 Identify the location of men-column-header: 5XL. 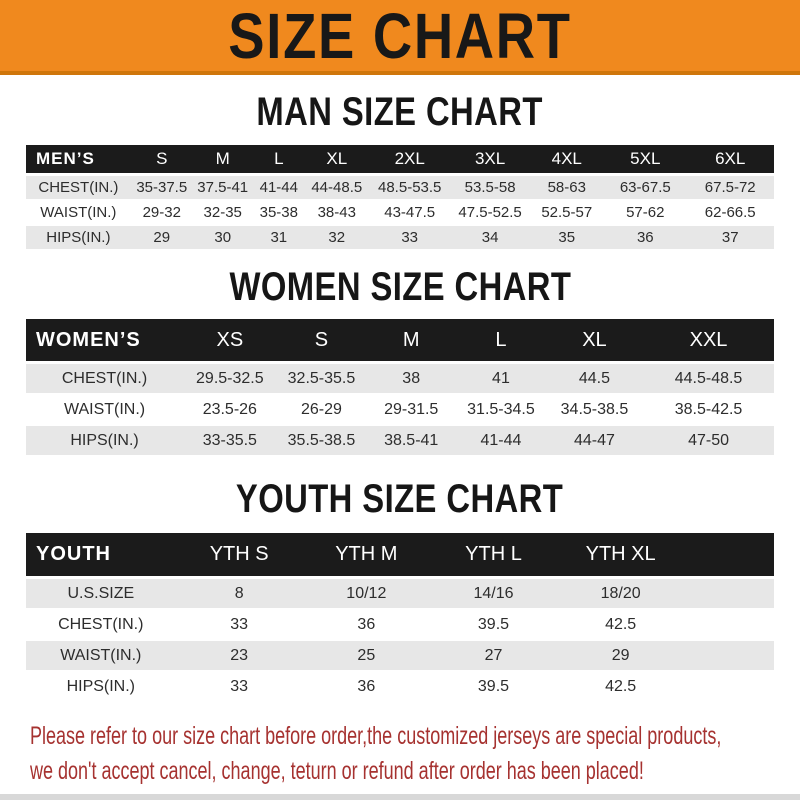
(645, 160).